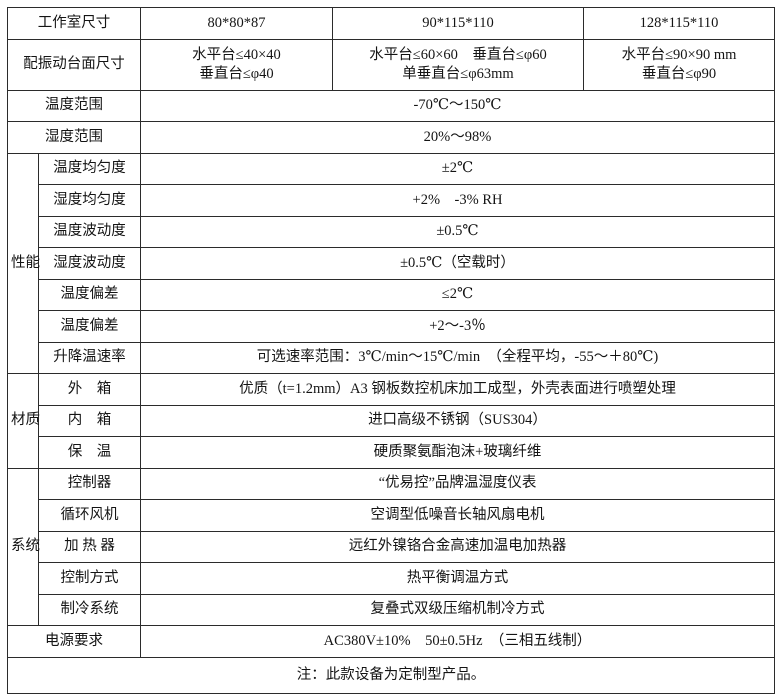 The height and width of the screenshot is (694, 781). I want to click on cell-vibration-size-model-2-line-1: 水平台≤60×60 垂直台≤φ60, so click(458, 54).